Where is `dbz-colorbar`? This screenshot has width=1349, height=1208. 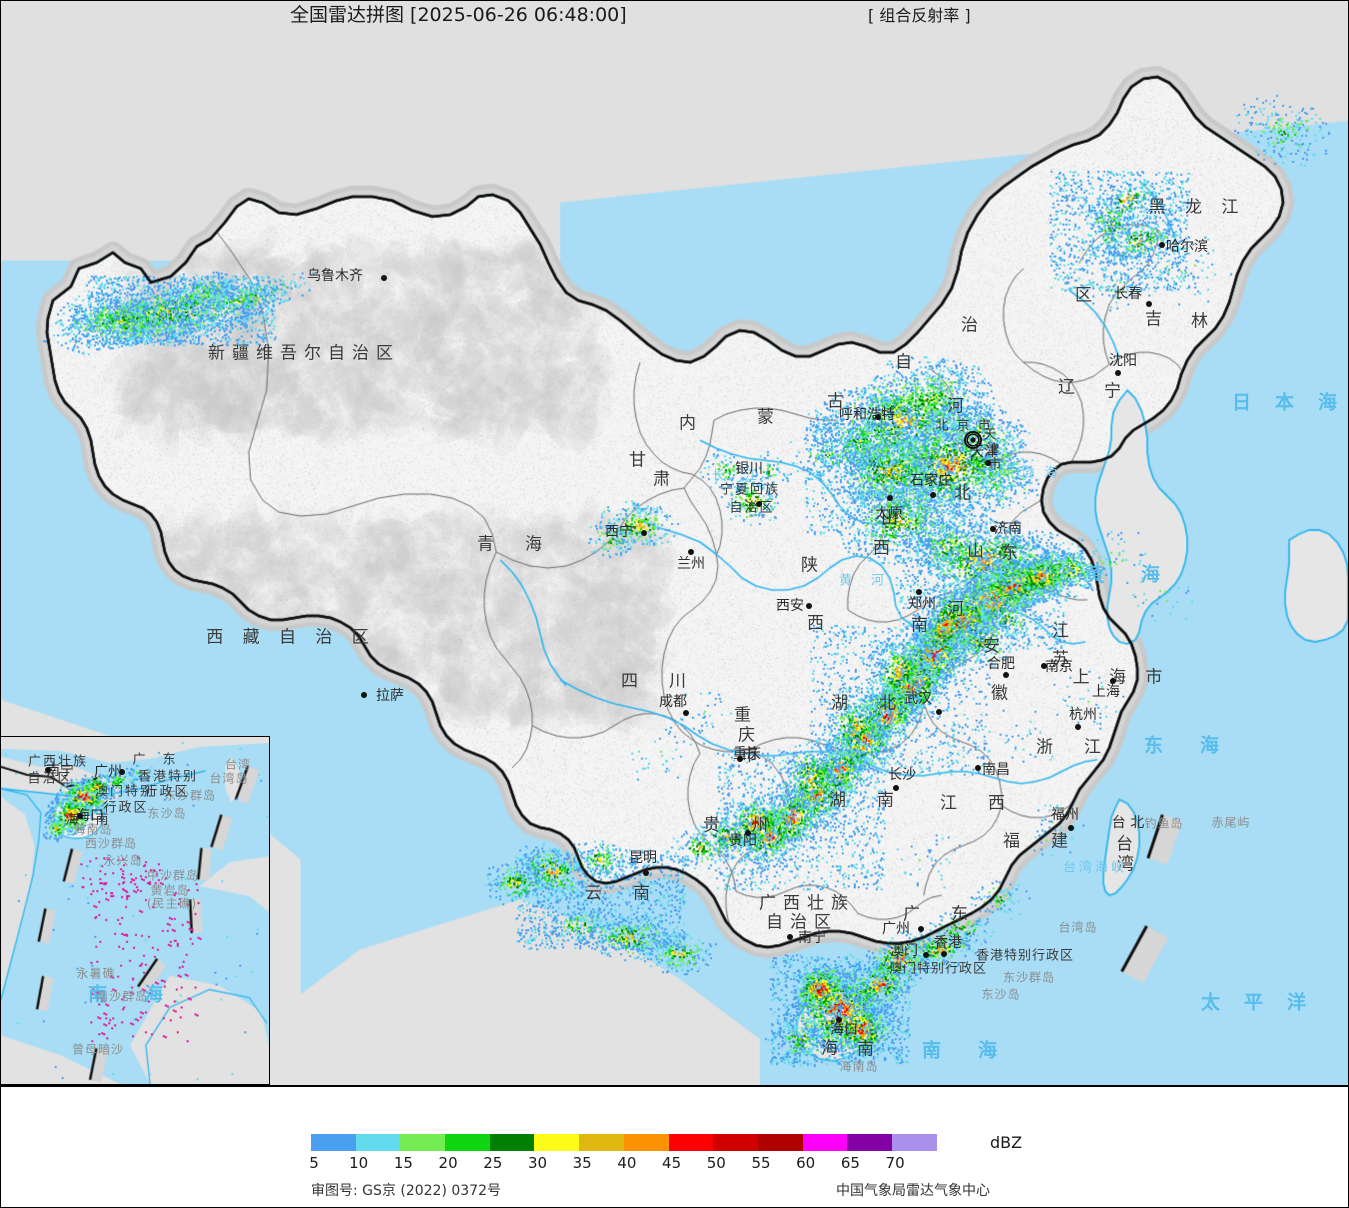 dbz-colorbar is located at coordinates (624, 1142).